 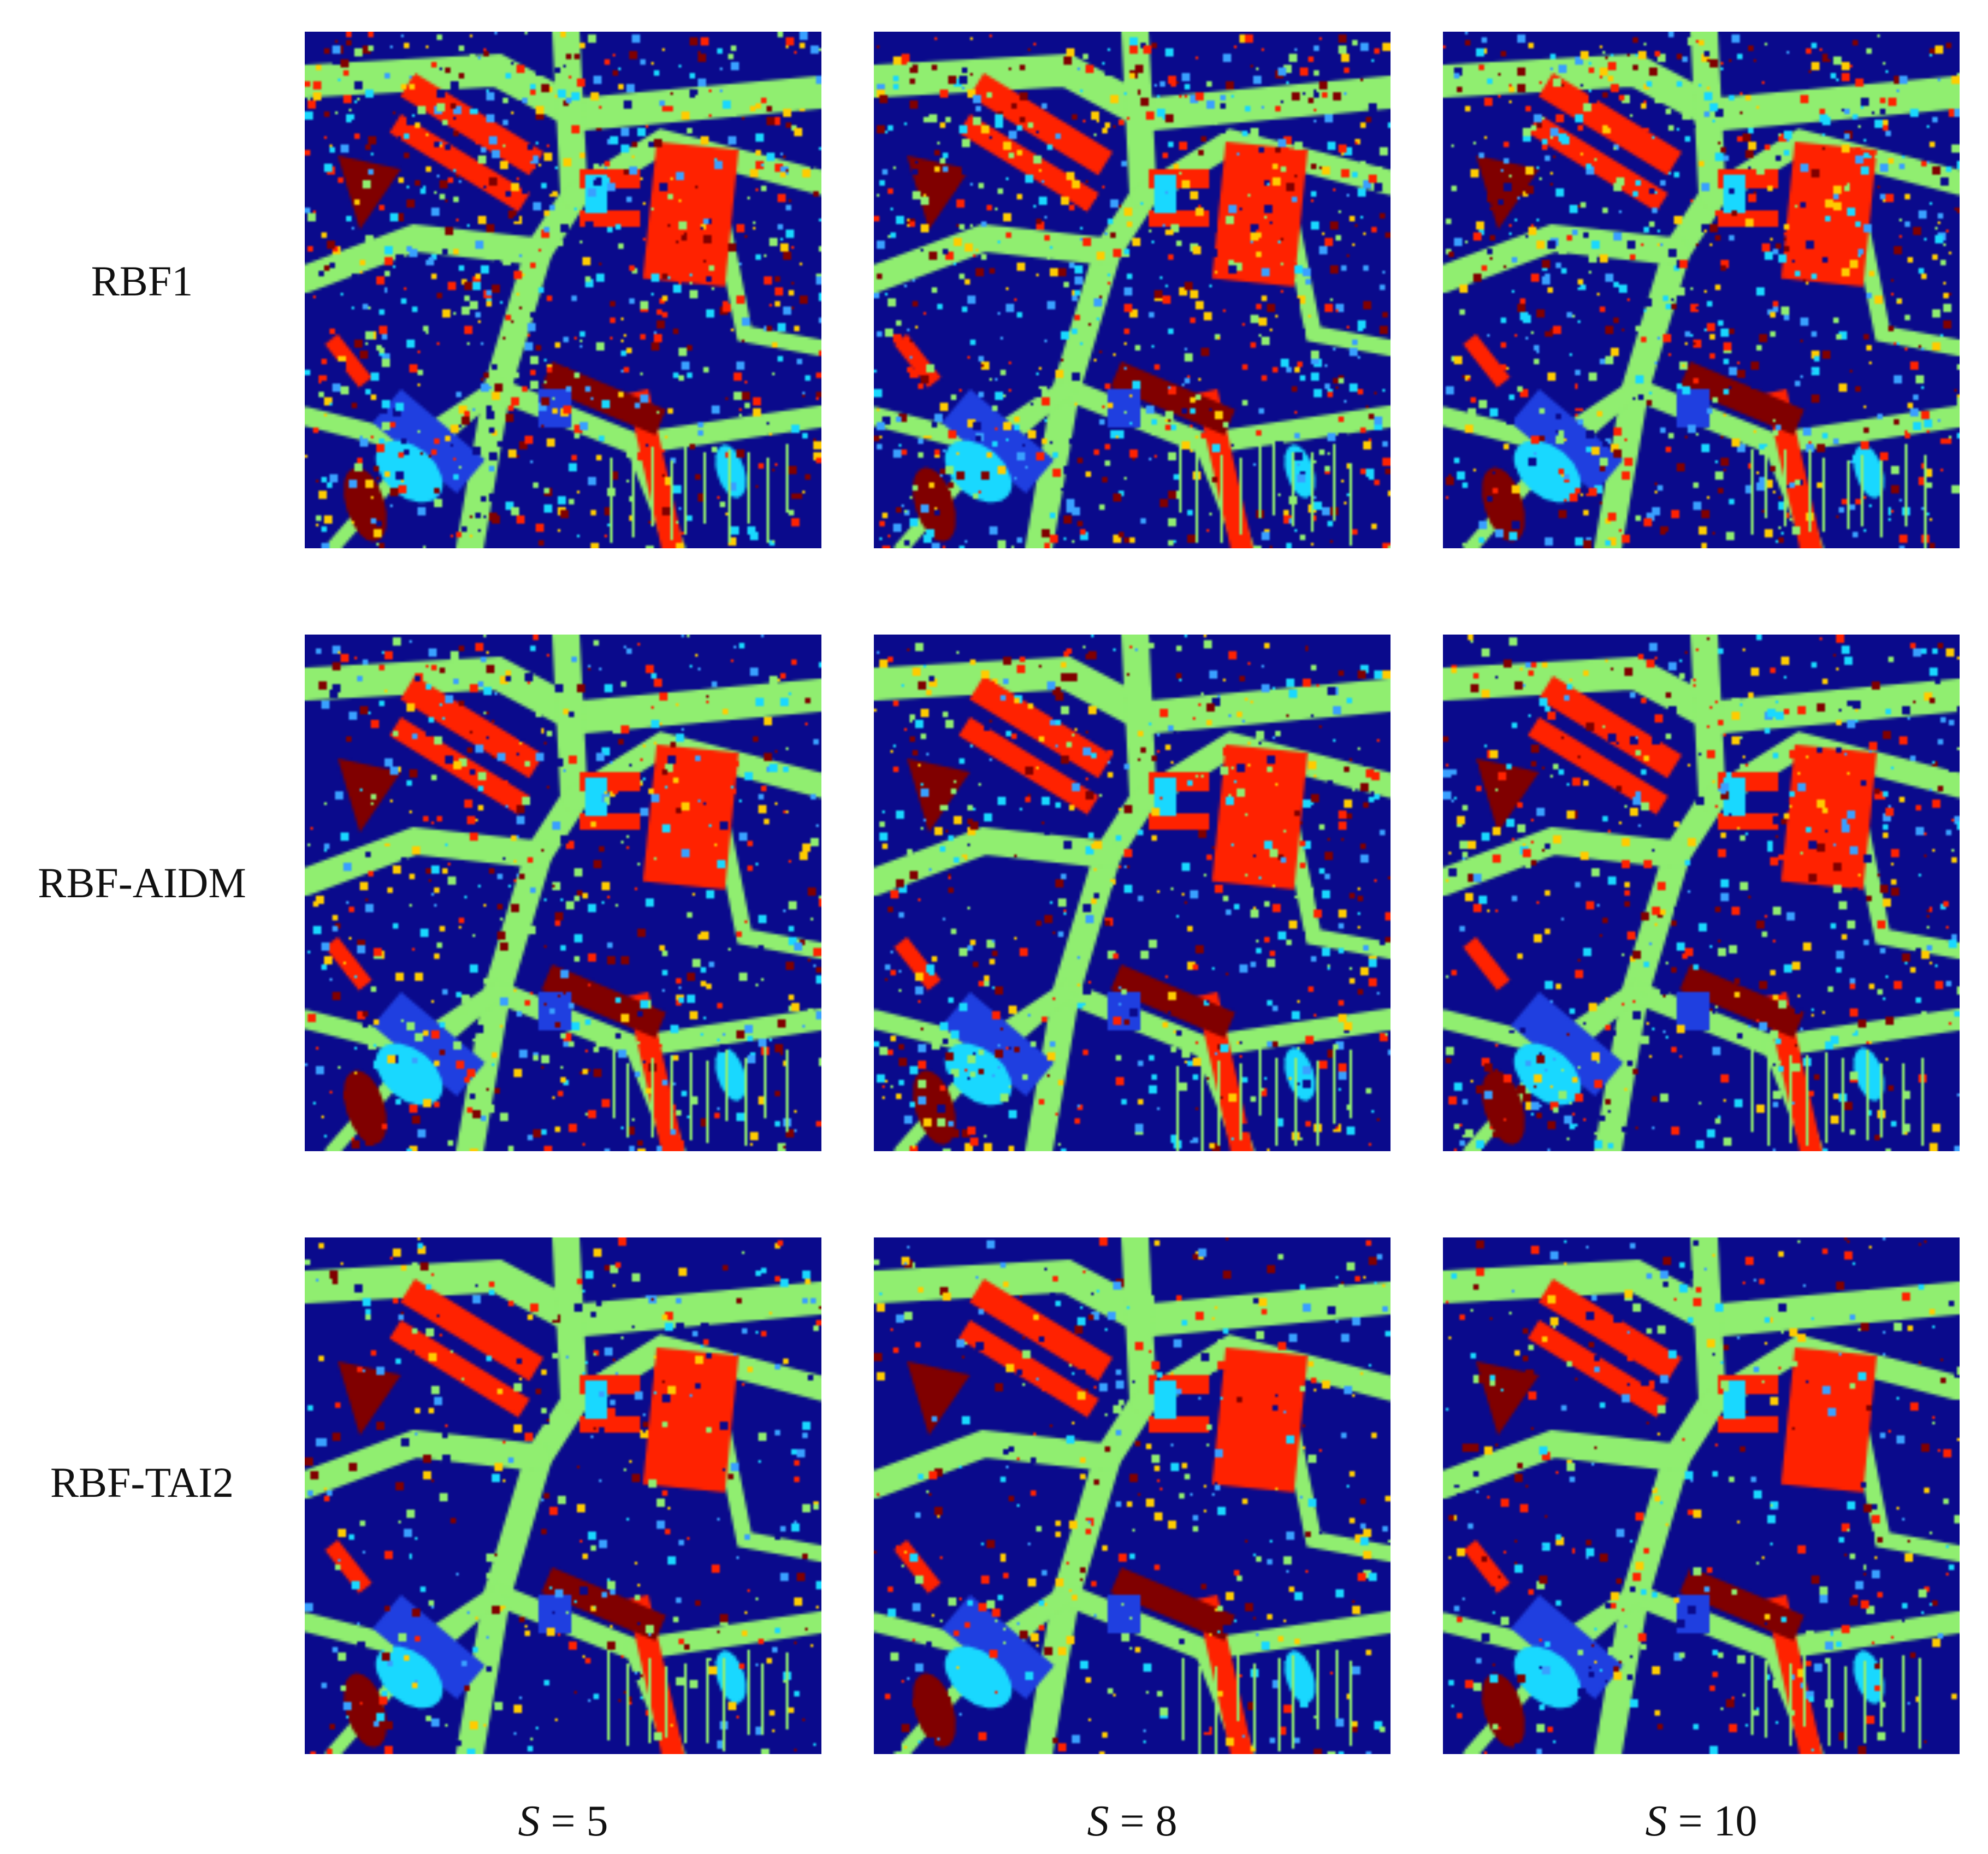 What do you see at coordinates (1701, 290) in the screenshot?
I see `classification-map-r1-c3` at bounding box center [1701, 290].